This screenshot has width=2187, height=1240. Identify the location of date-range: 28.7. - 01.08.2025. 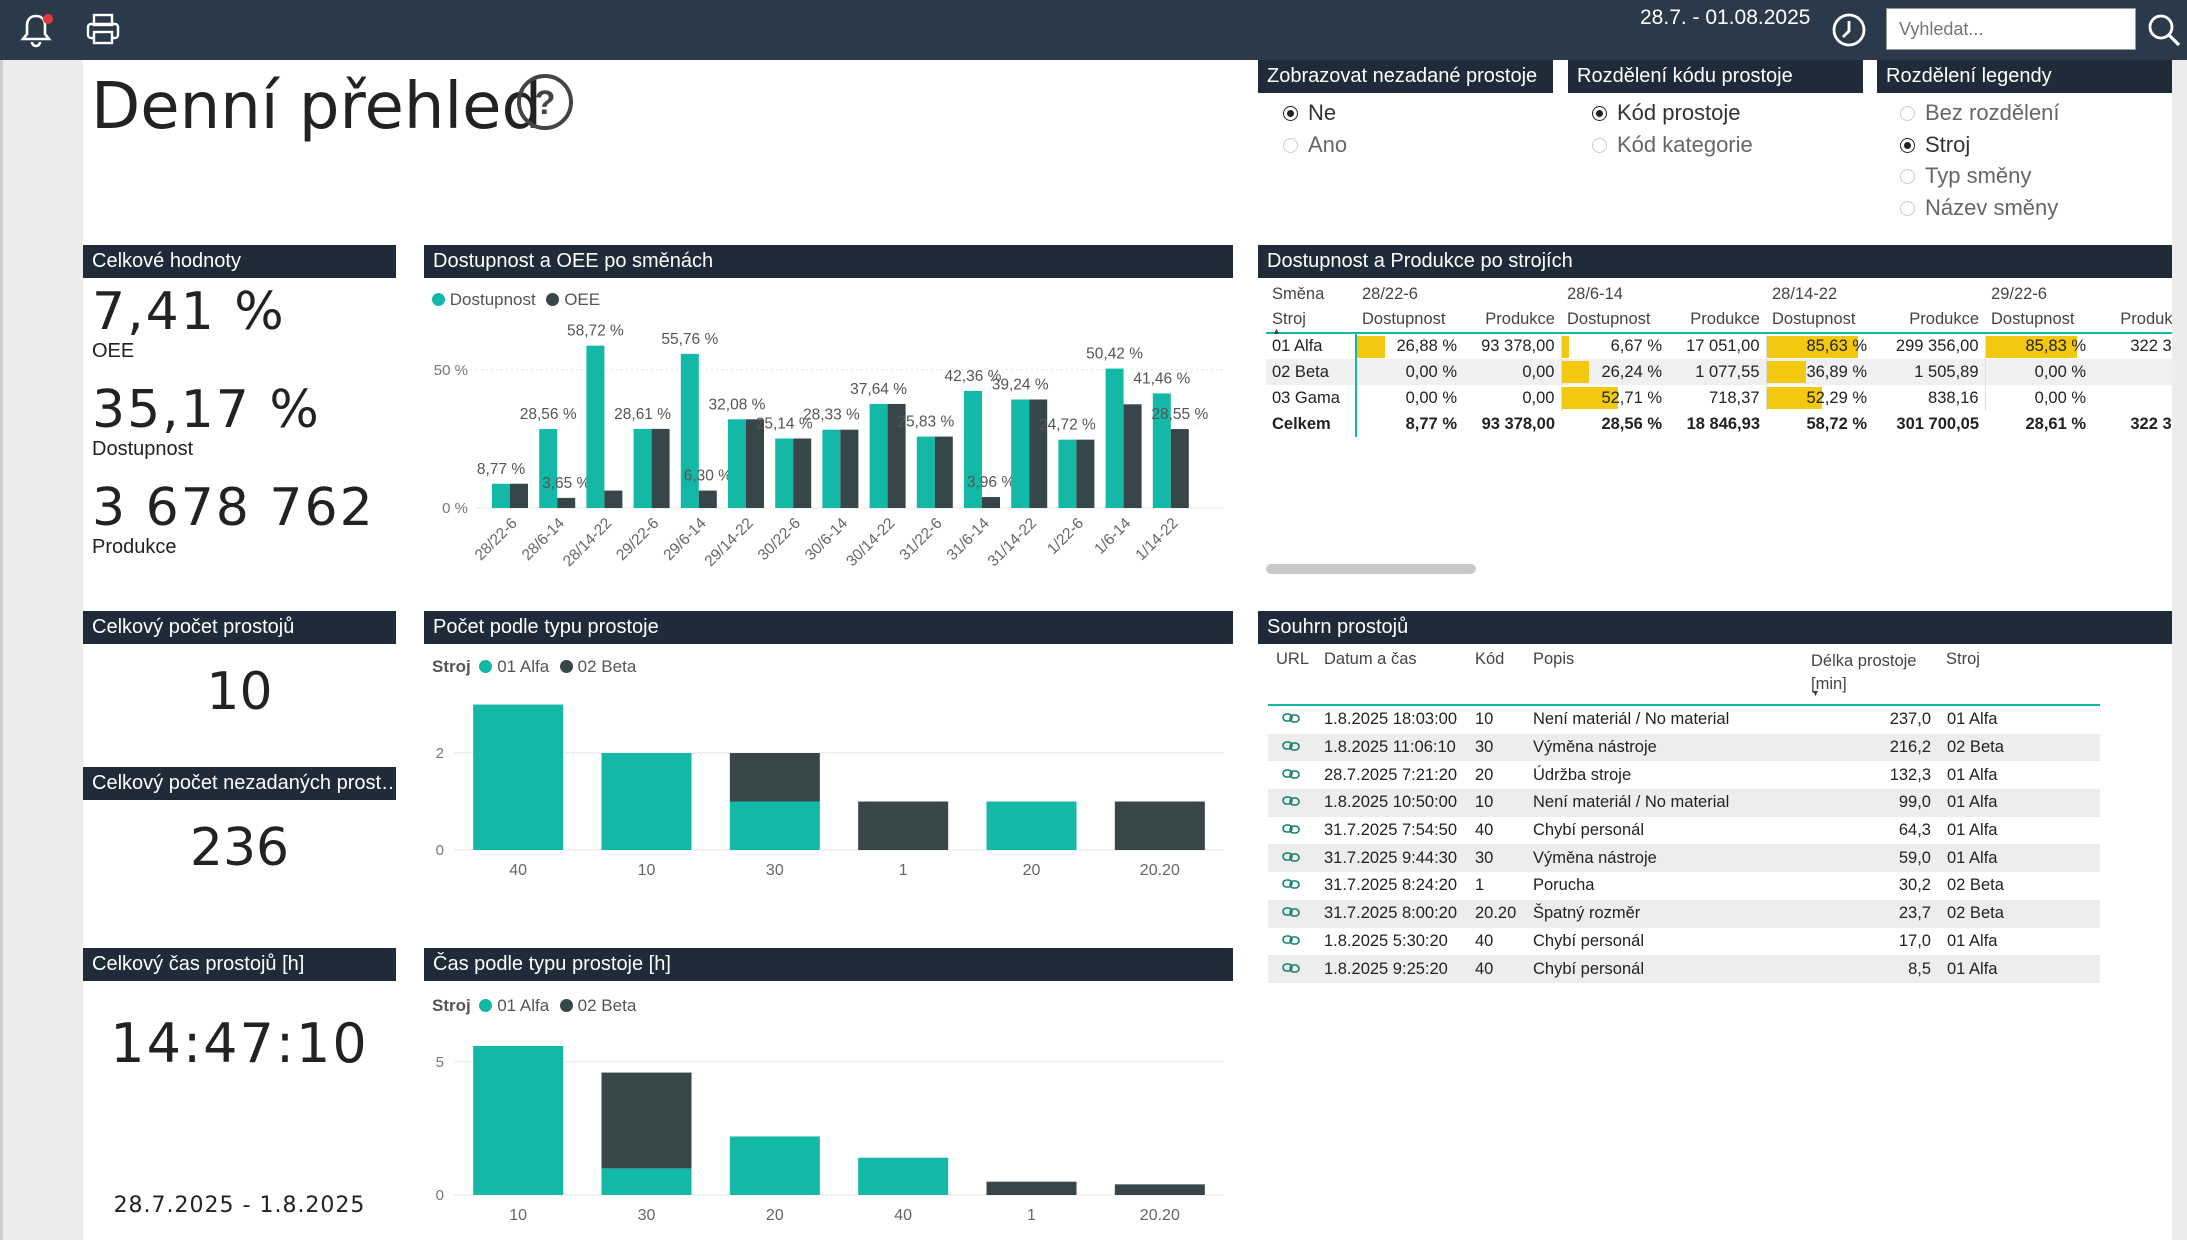
(1725, 17).